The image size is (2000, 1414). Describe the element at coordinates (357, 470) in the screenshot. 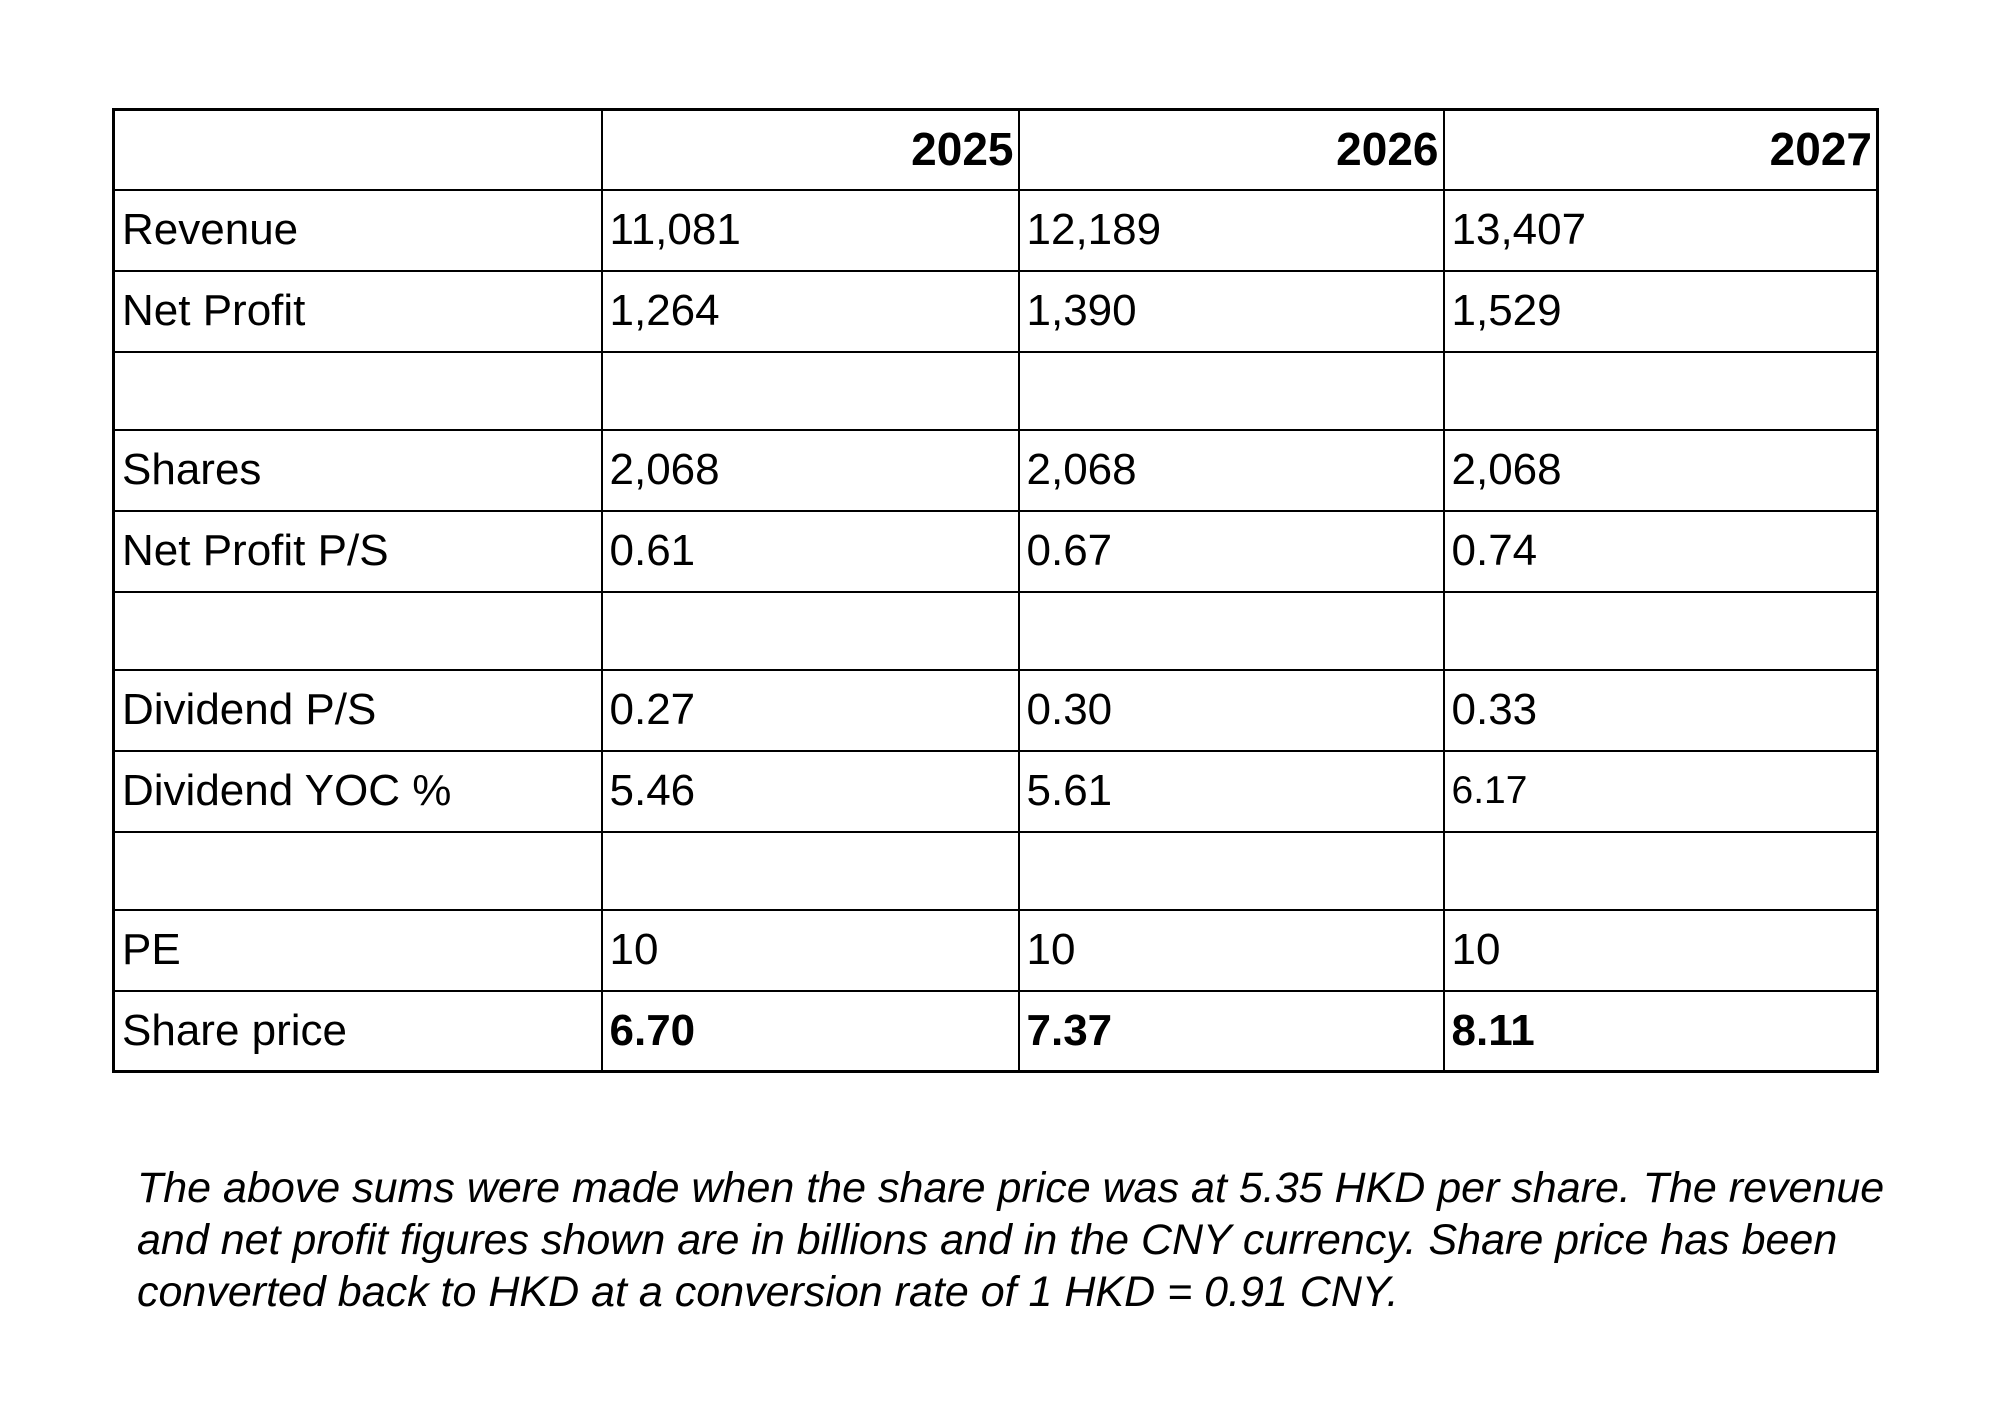

I see `row-label: Shares` at that location.